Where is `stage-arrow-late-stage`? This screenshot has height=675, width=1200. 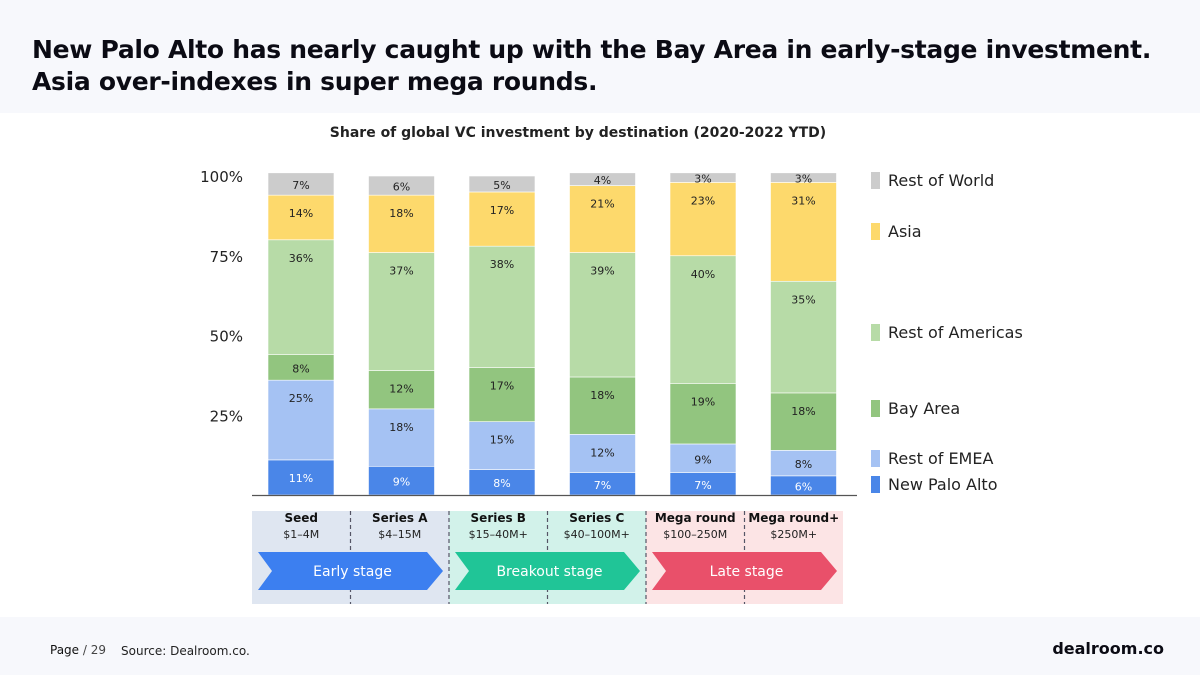
stage-arrow-late-stage is located at coordinates (744, 571).